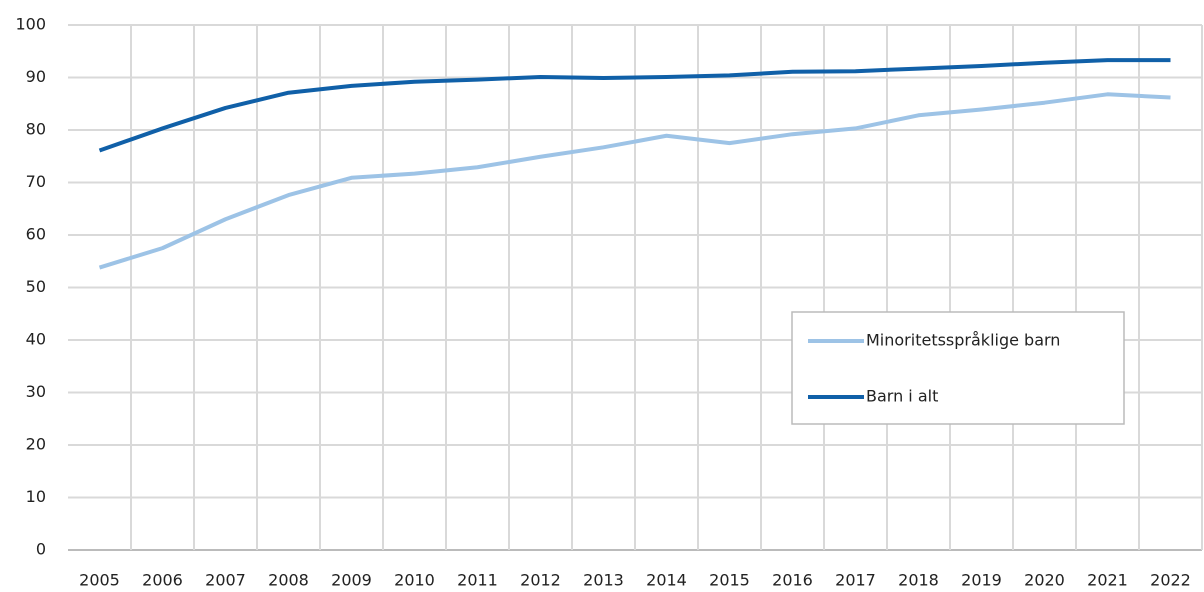 The image size is (1204, 592). I want to click on x-tick-label: 2011, so click(477, 580).